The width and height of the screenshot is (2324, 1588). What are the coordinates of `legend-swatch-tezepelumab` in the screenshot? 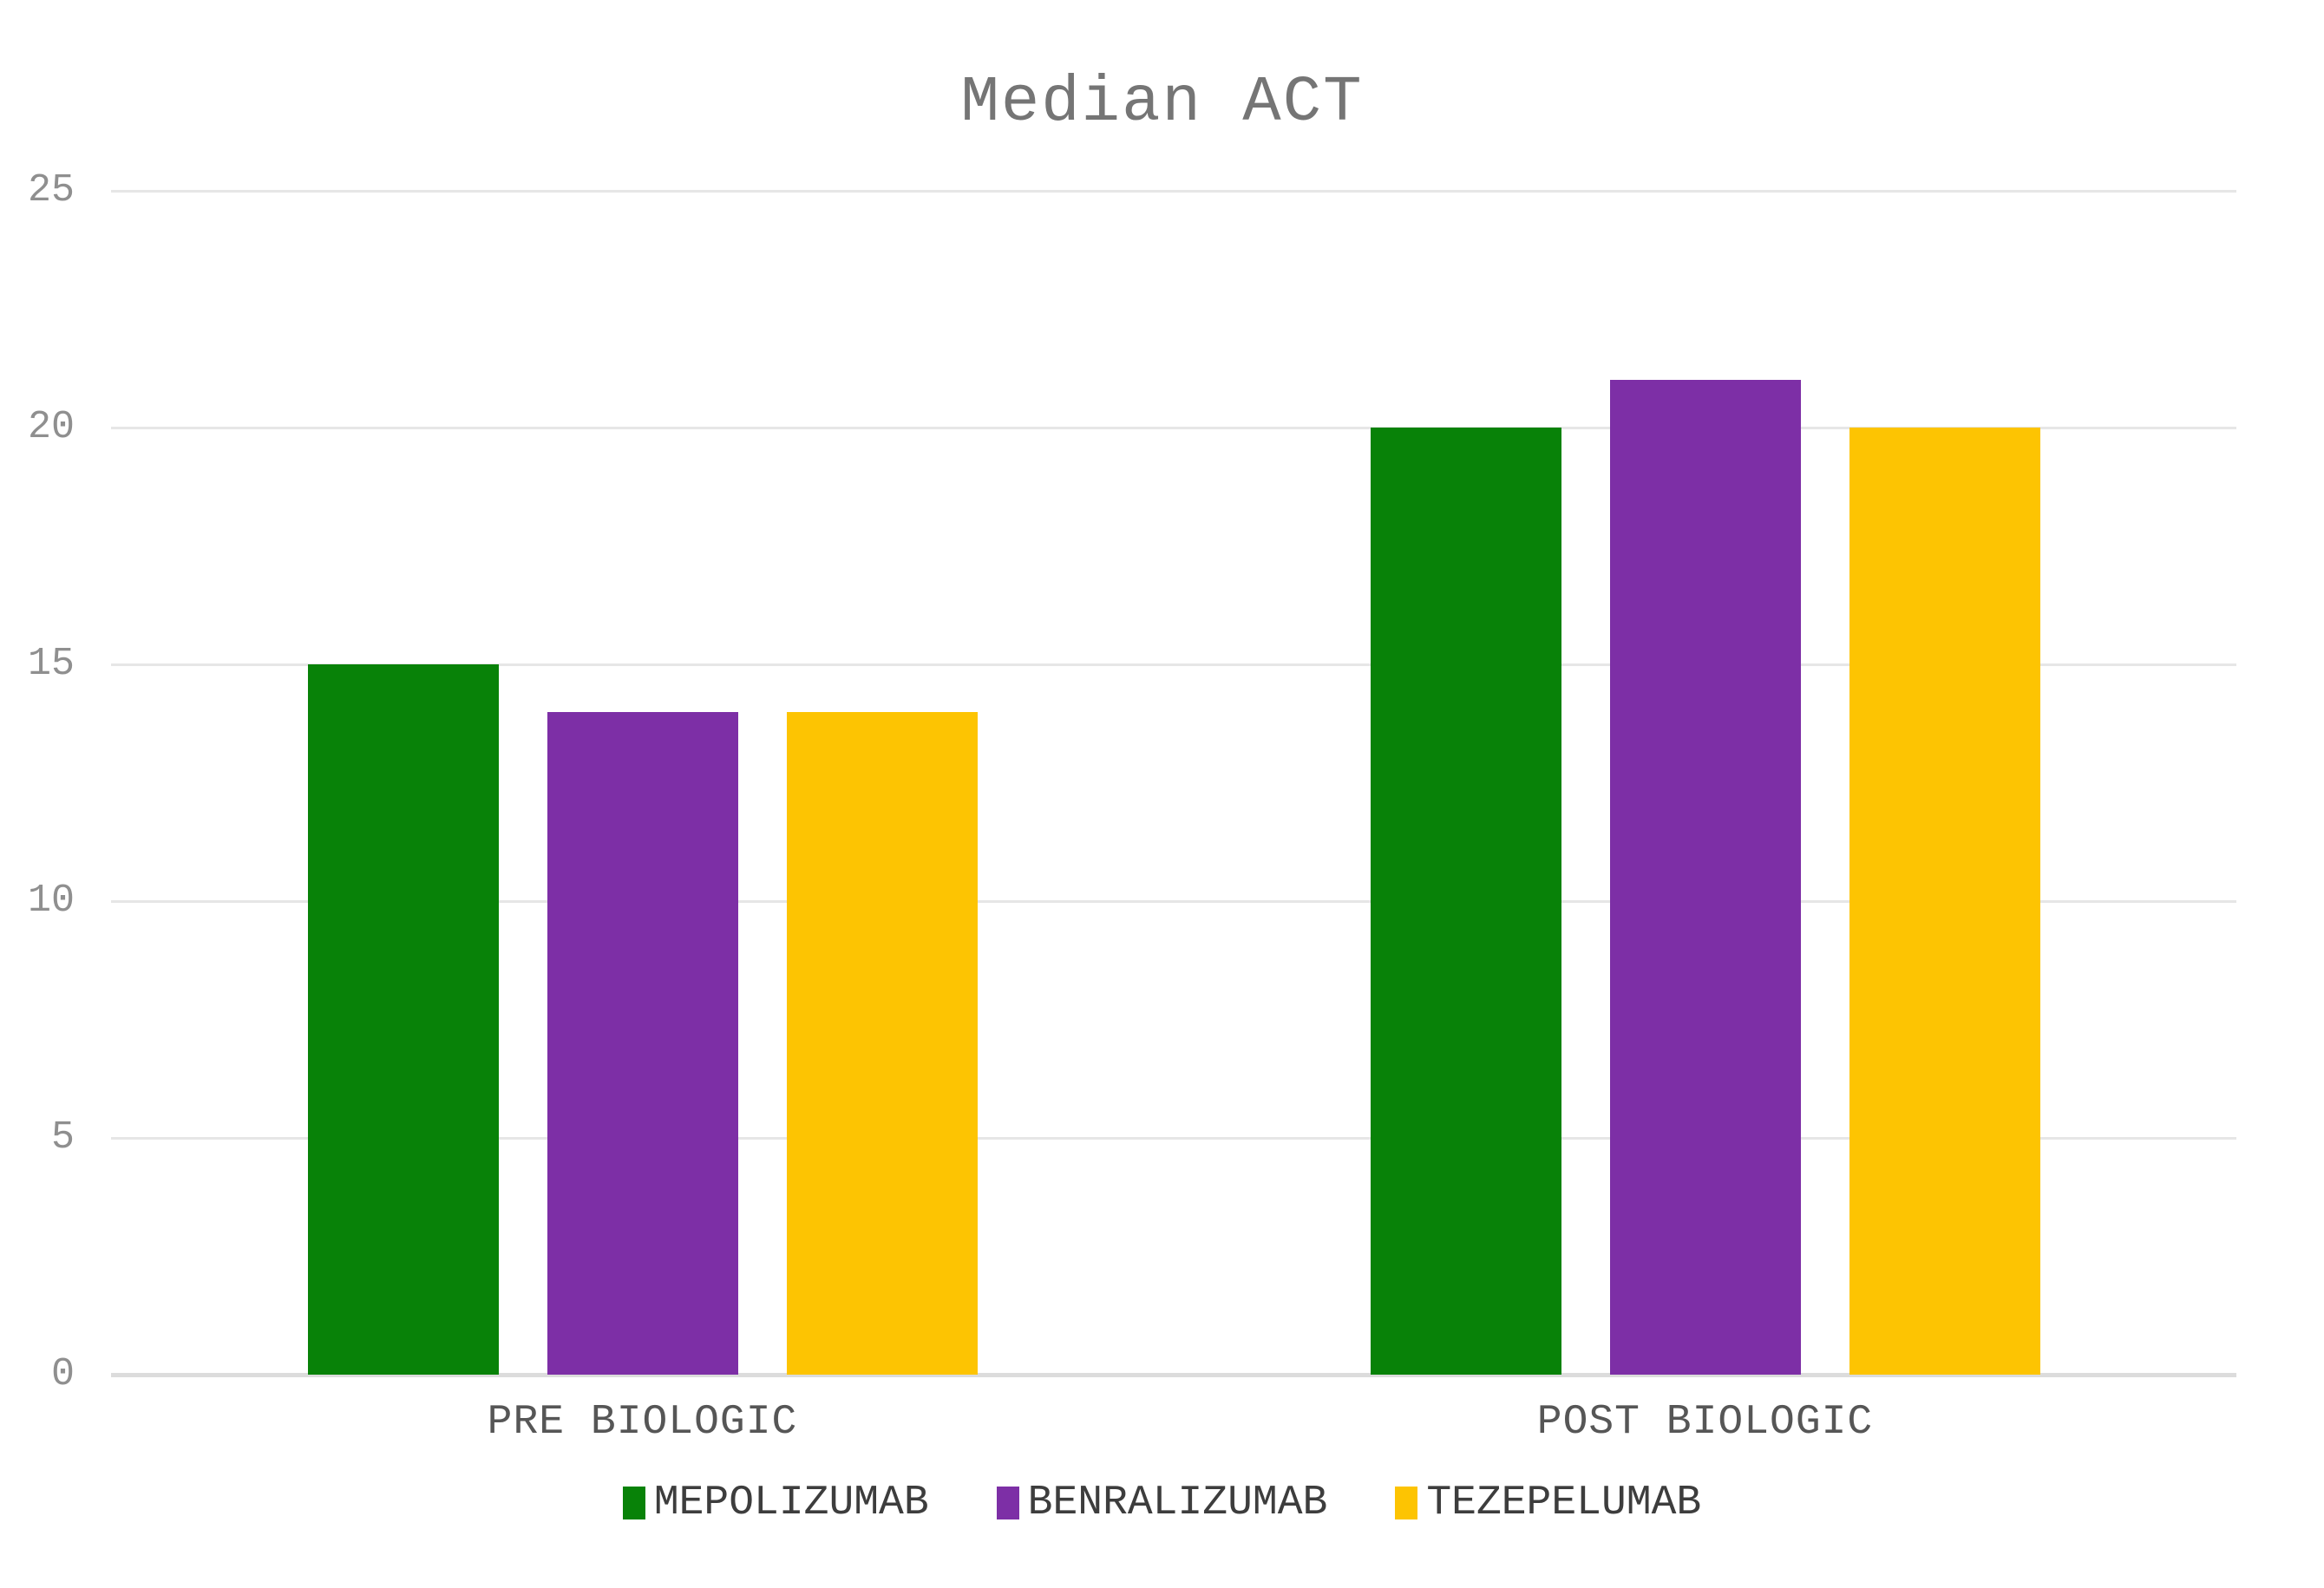 It's located at (1407, 1503).